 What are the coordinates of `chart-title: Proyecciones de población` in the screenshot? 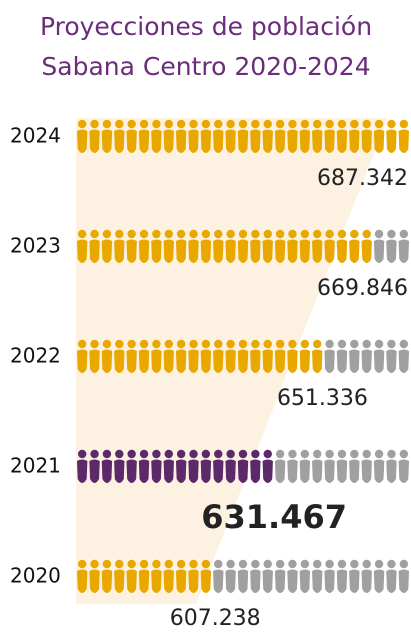 It's located at (206, 26).